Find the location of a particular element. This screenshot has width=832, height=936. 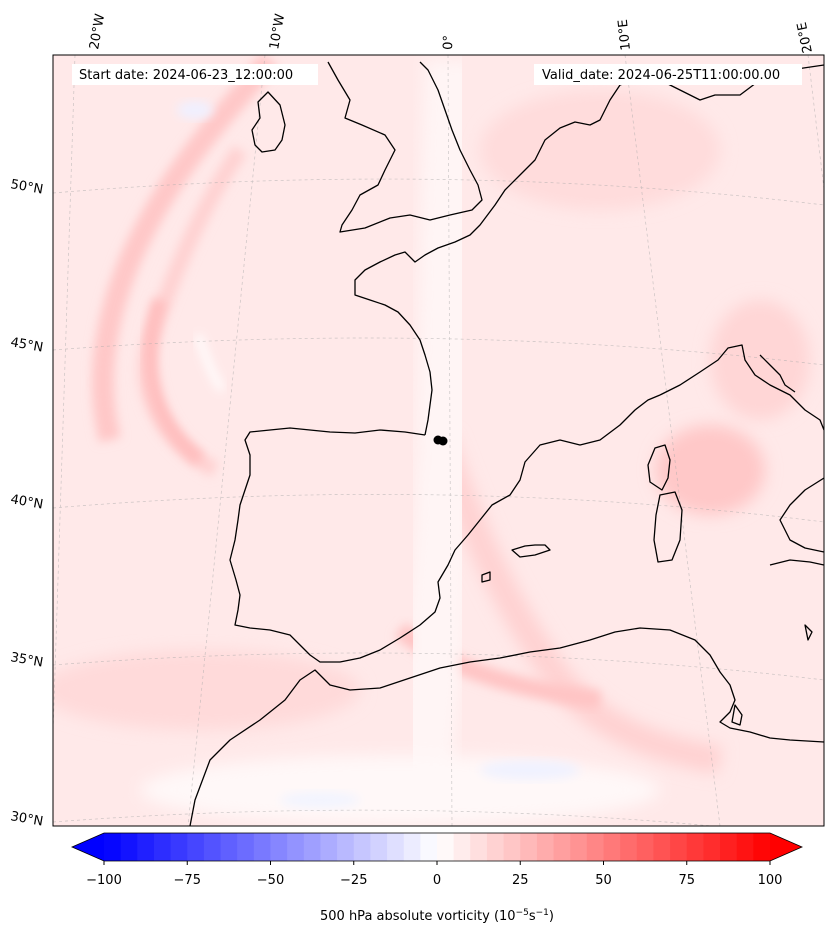

colorbar-extend-min is located at coordinates (88, 847).